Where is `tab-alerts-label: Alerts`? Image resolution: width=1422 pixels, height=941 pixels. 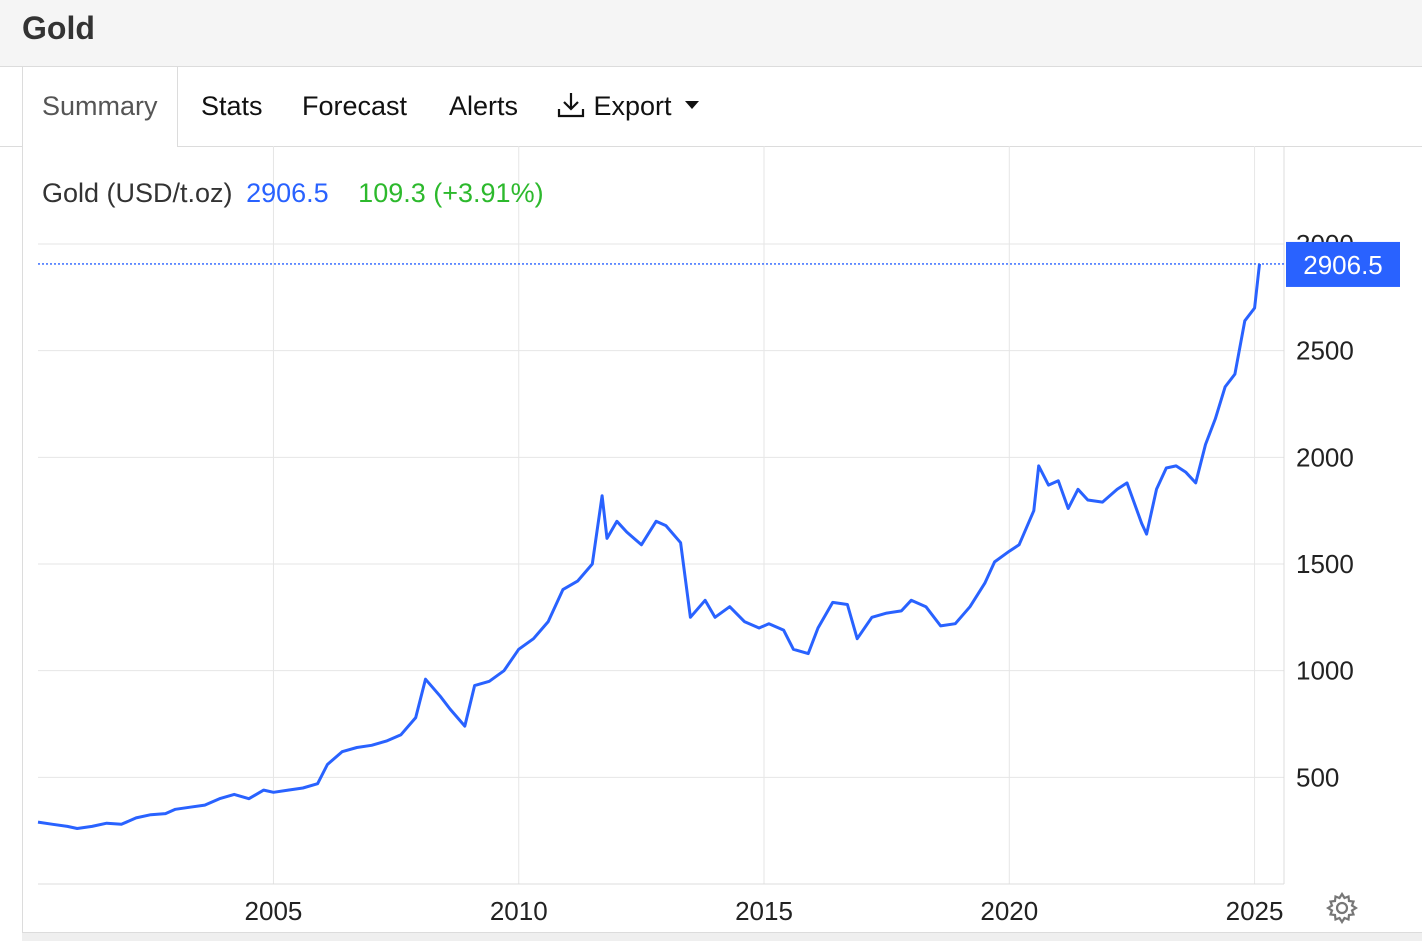
tab-alerts-label: Alerts is located at coordinates (484, 106).